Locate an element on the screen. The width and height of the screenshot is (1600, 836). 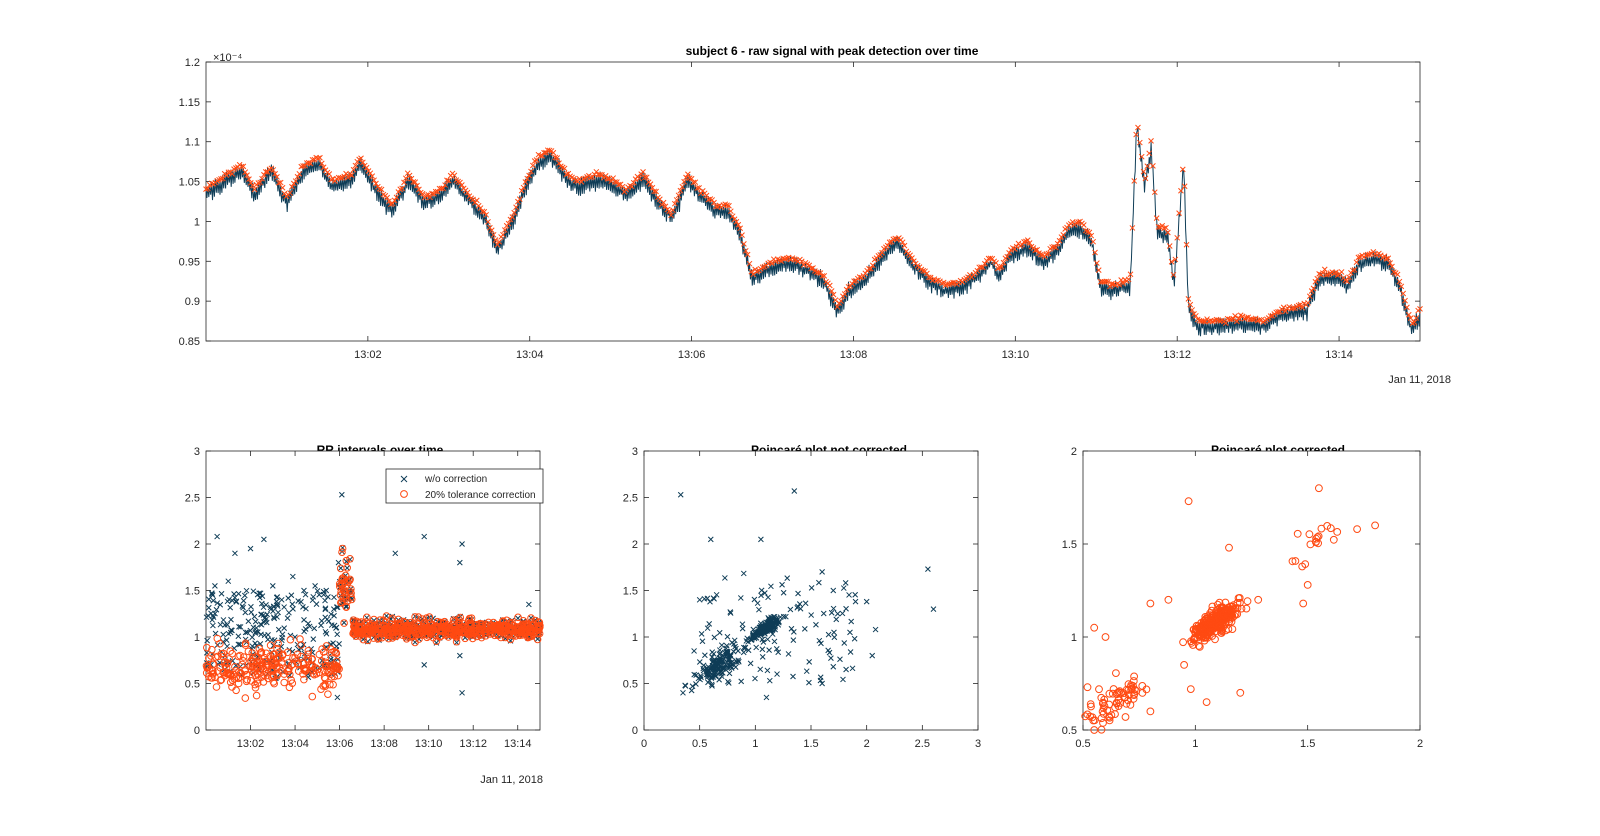
poincare-uncorrected-x-tick-label: 2.5 is located at coordinates (922, 744).